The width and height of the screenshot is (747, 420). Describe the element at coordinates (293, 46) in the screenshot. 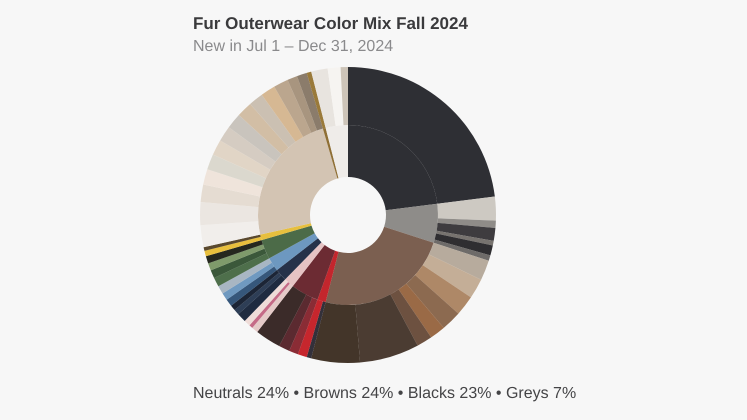

I see `chart-subtitle: New in Jul 1 – Dec 31, 2024` at that location.